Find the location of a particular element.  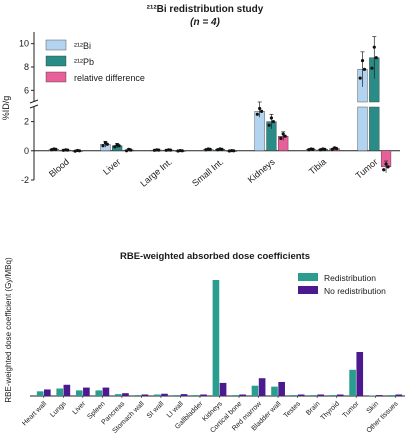

chart1-x-tick-label: Tibia is located at coordinates (317, 167).